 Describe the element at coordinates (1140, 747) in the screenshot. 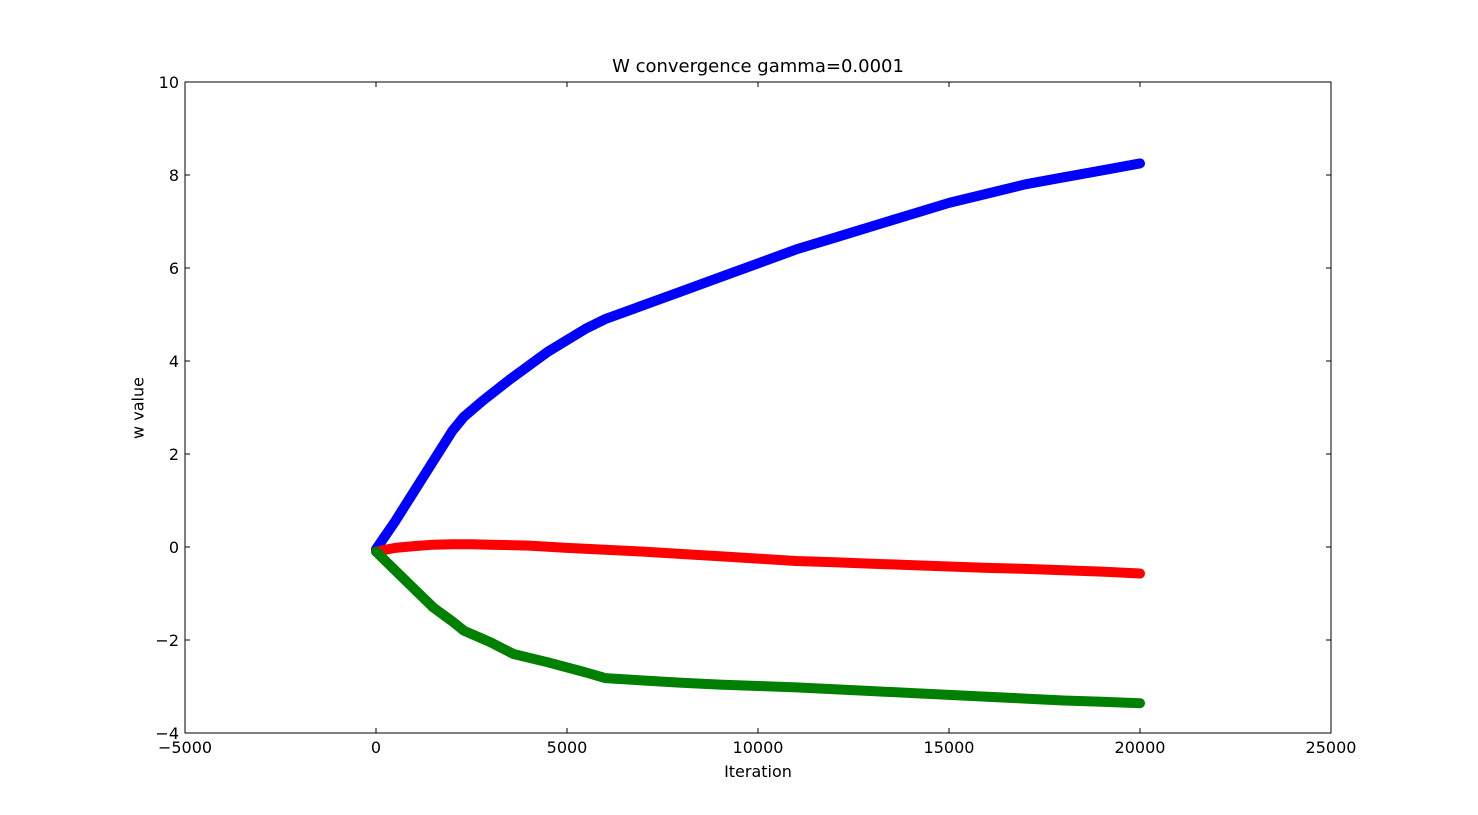

I see `x-tick-label: 20000` at that location.